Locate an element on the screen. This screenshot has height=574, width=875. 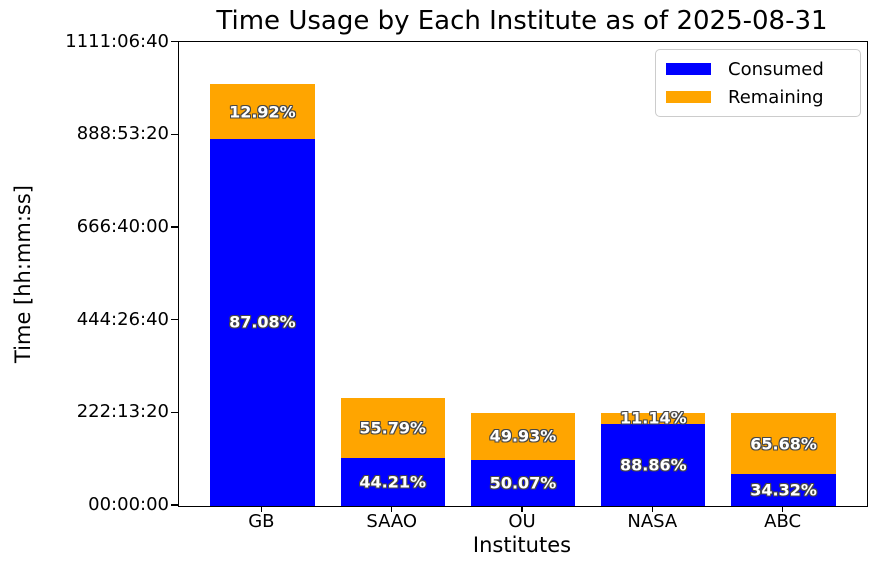
legend-row-consumed: Consumed is located at coordinates (757, 69).